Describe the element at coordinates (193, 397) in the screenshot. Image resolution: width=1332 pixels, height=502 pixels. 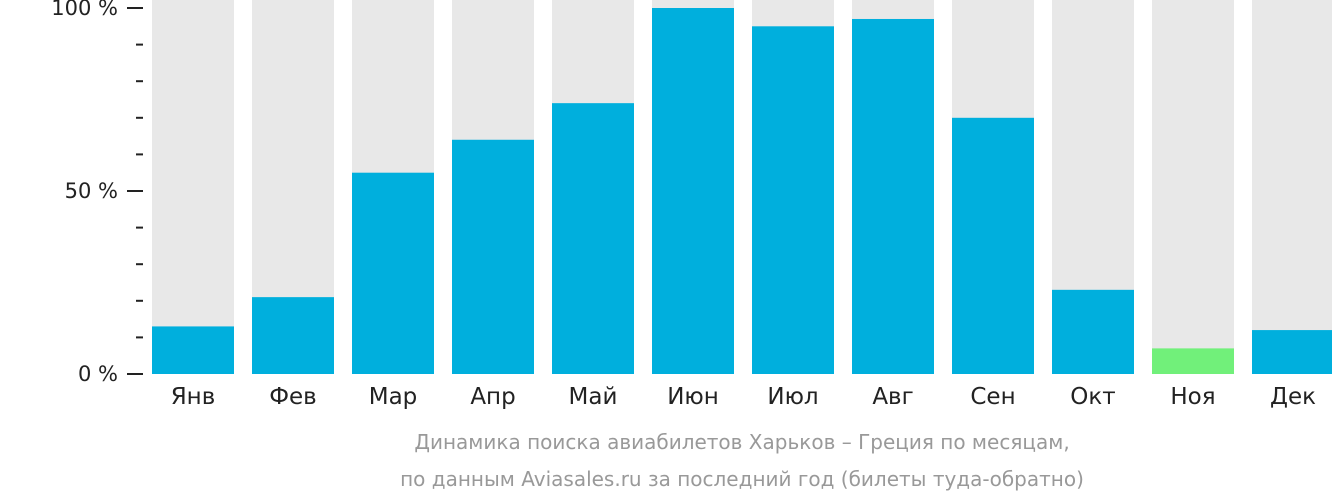
I see `x-tick-label-1: Янв` at that location.